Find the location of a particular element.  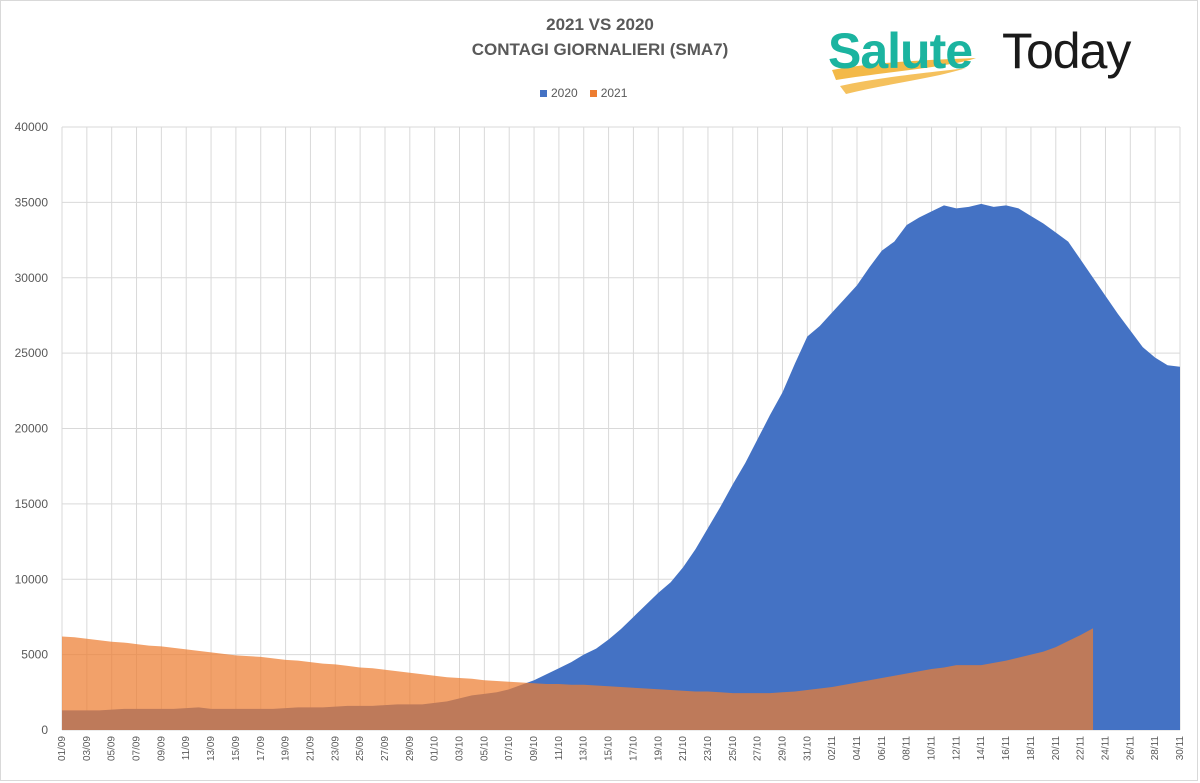

y-tick-label: 25000 is located at coordinates (32, 353).